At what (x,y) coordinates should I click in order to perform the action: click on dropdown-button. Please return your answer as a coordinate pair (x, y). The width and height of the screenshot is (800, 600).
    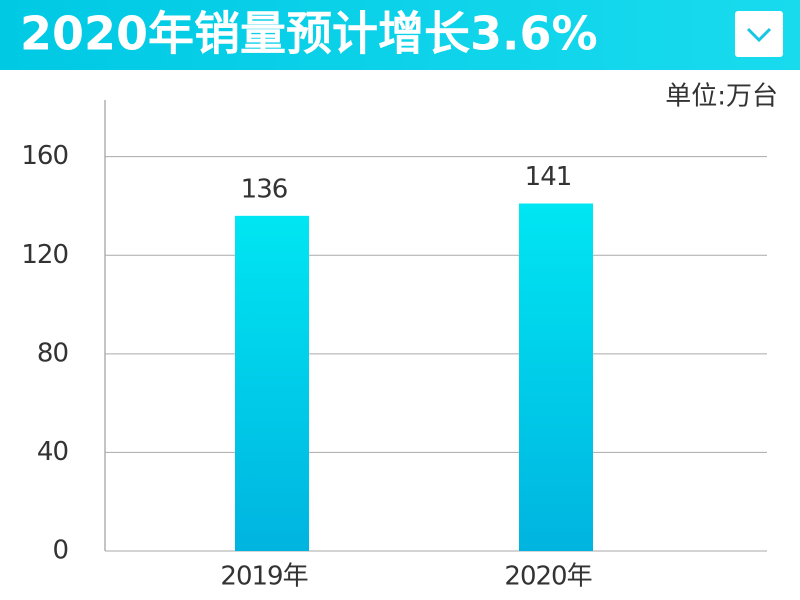
    Looking at the image, I should click on (759, 34).